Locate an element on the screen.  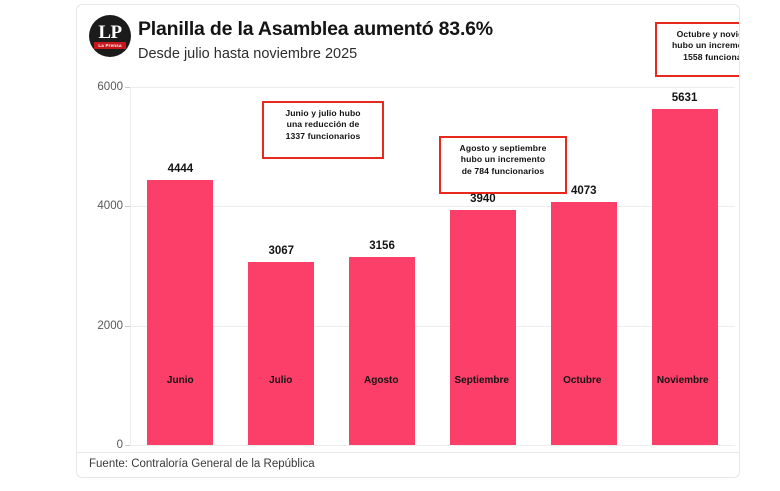
bar-value-label: 4073 is located at coordinates (583, 190).